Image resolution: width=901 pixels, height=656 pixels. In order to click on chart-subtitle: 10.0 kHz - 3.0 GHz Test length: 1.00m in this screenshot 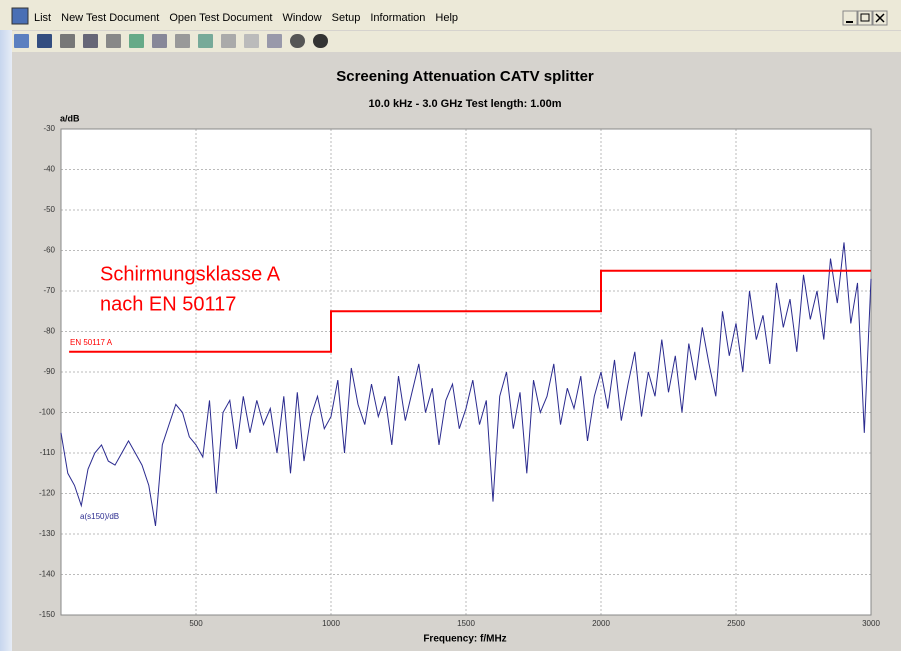, I will do `click(465, 104)`.